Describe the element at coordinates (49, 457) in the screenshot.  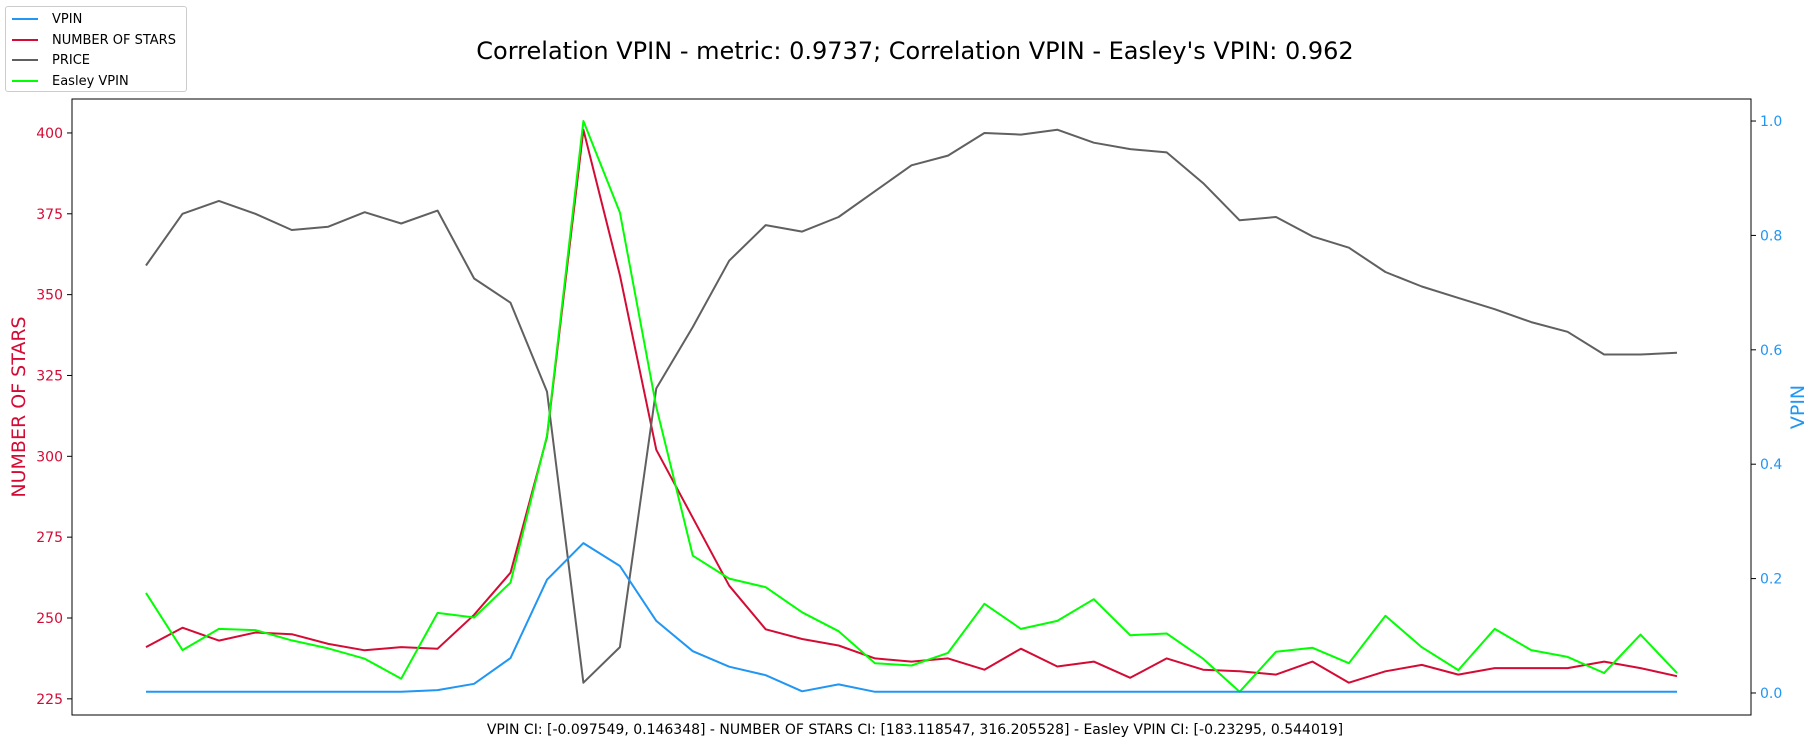
I see `left-tick-label: 300` at that location.